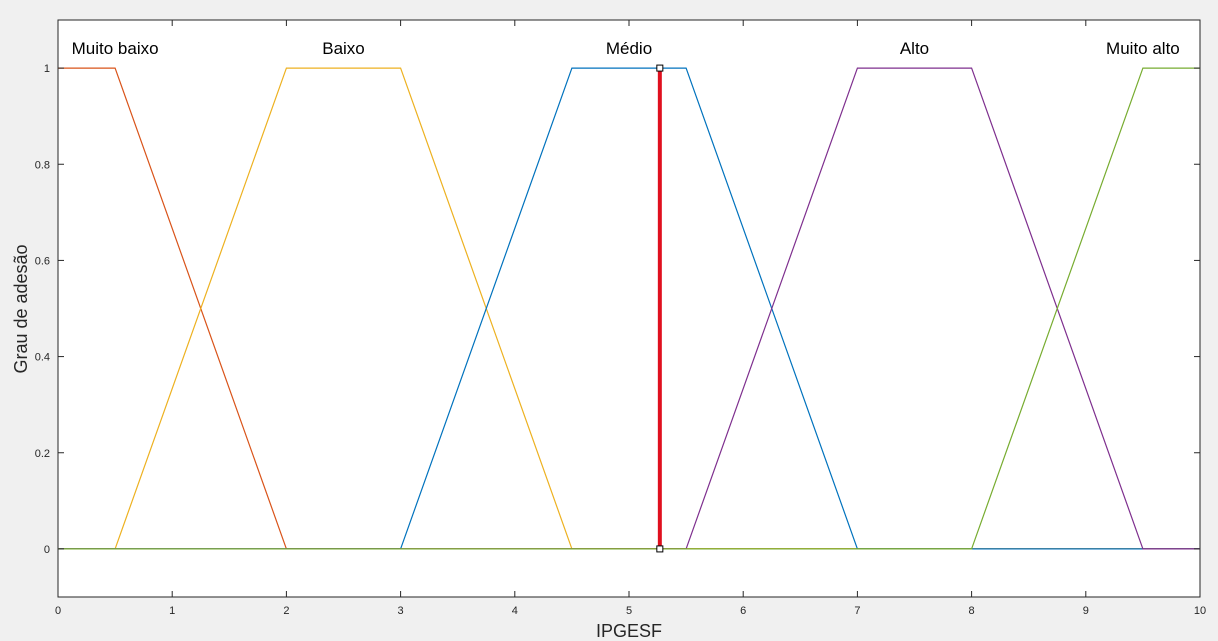  Describe the element at coordinates (42, 165) in the screenshot. I see `y-tick-label: 0.8` at that location.